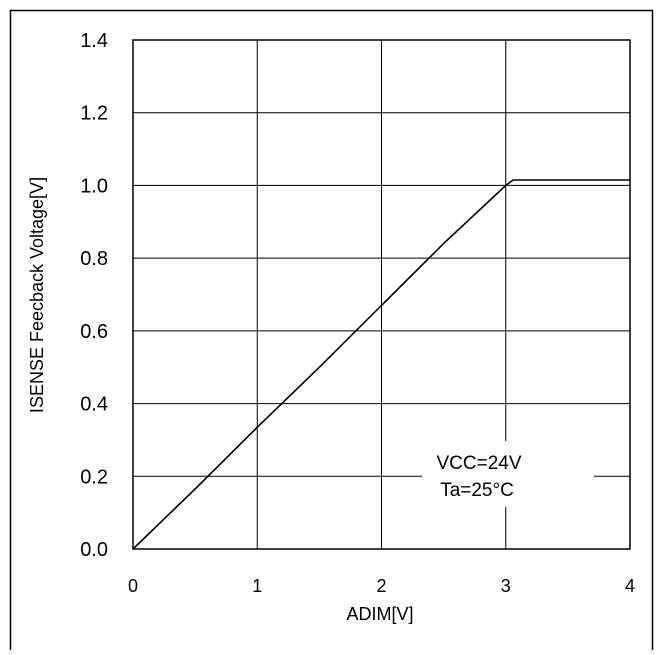 The width and height of the screenshot is (663, 655). What do you see at coordinates (477, 490) in the screenshot?
I see `annotation-ta: Ta=25°C` at bounding box center [477, 490].